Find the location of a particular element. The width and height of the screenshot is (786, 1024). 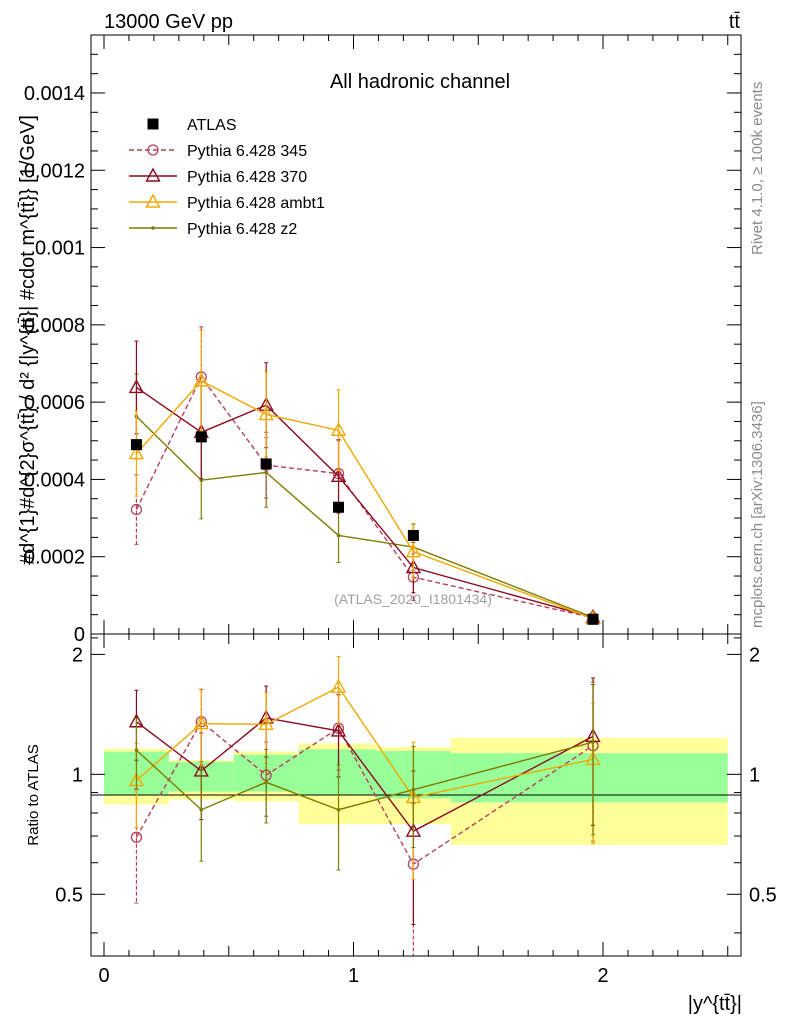

legend-entry-label: Pythia 6.428 ambt1 is located at coordinates (256, 203).